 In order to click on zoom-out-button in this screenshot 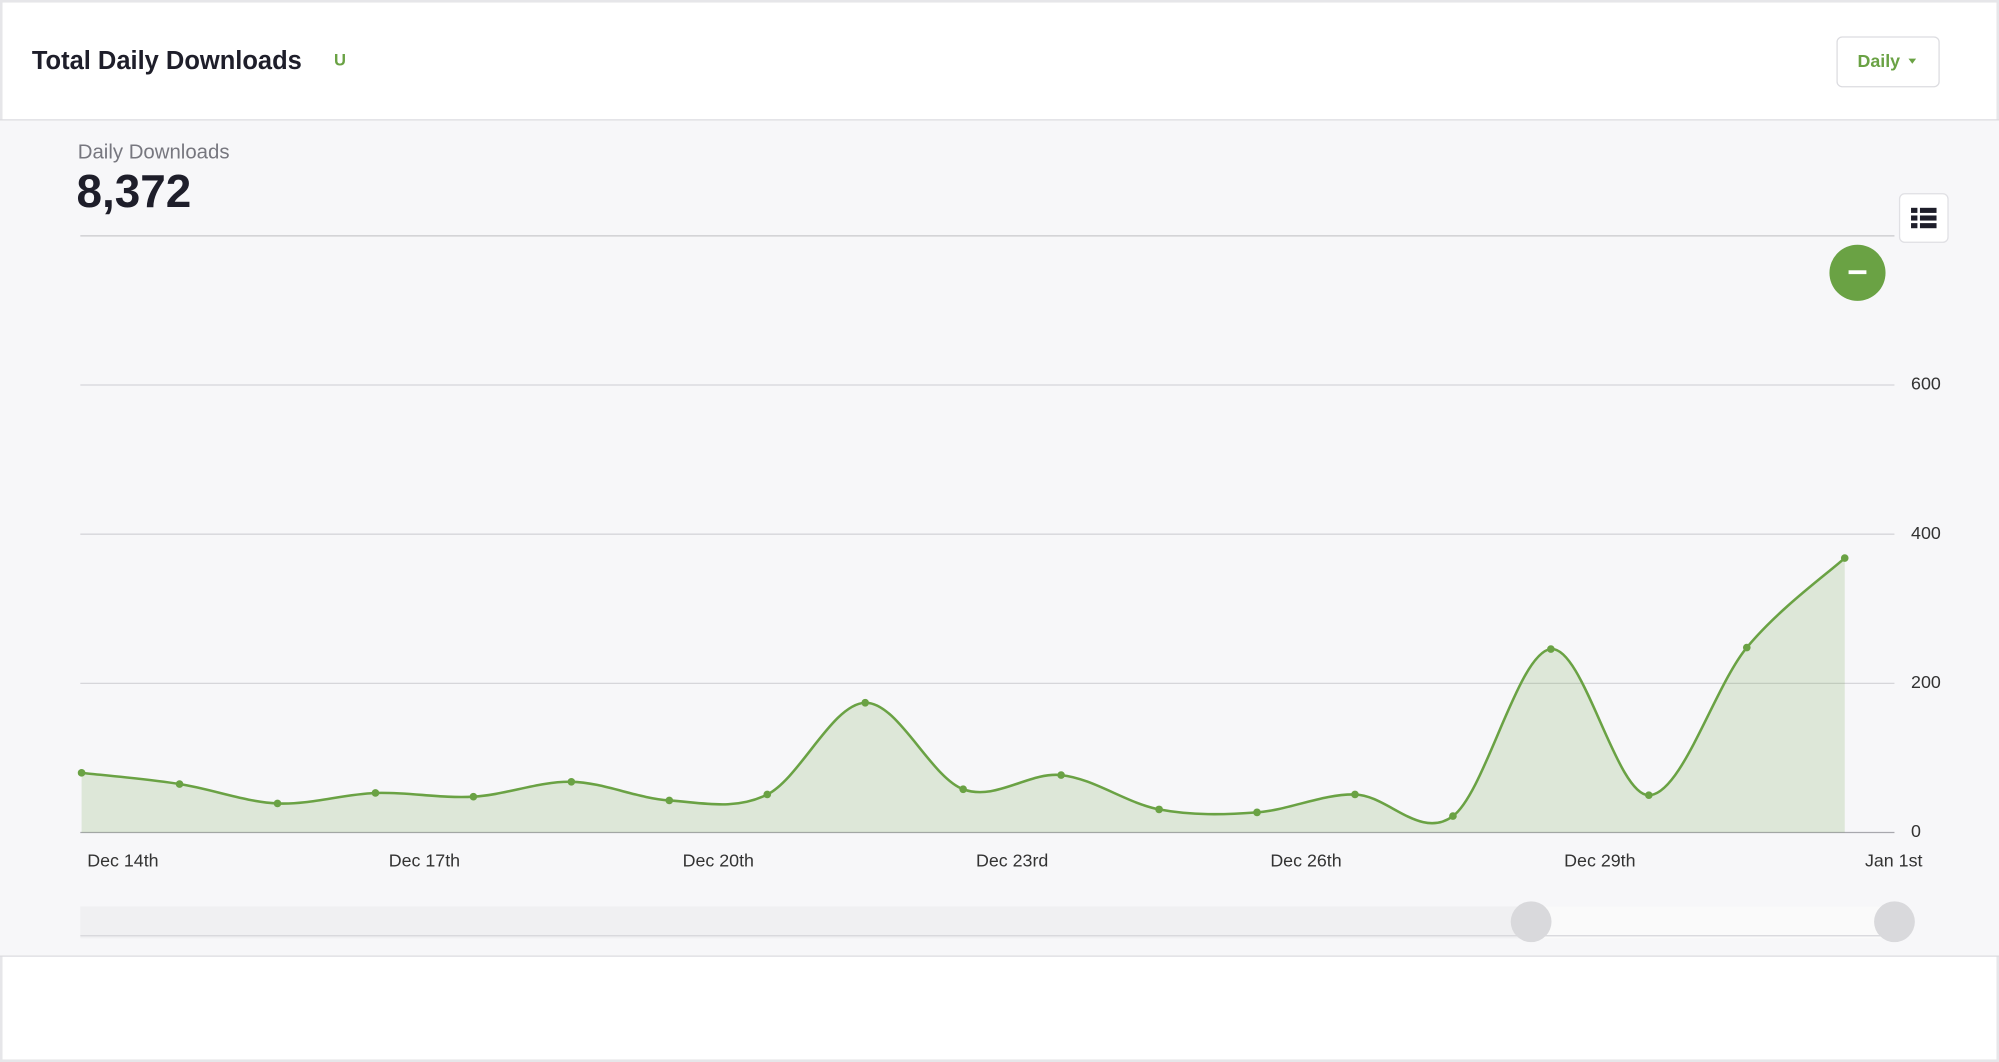, I will do `click(1857, 272)`.